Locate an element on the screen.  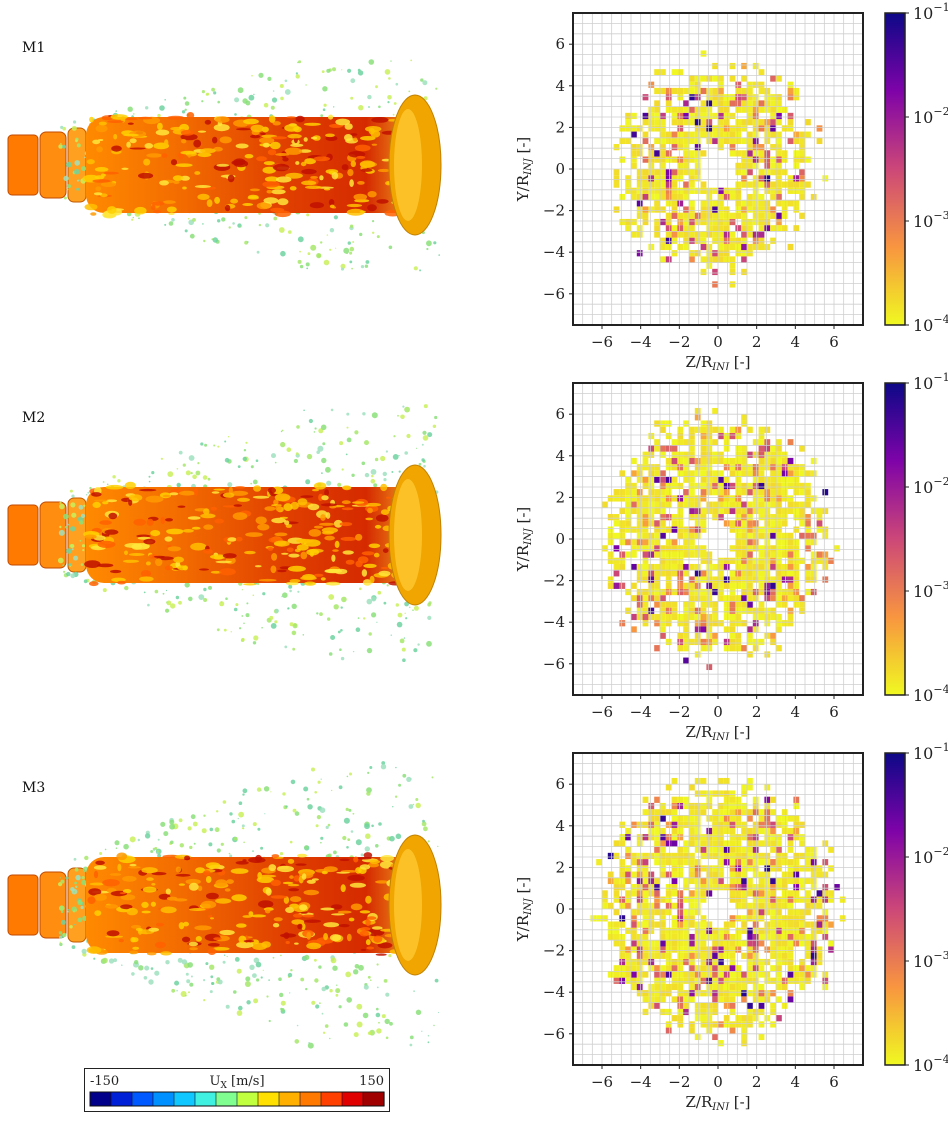
x-tick-label: 4 is located at coordinates (796, 342).